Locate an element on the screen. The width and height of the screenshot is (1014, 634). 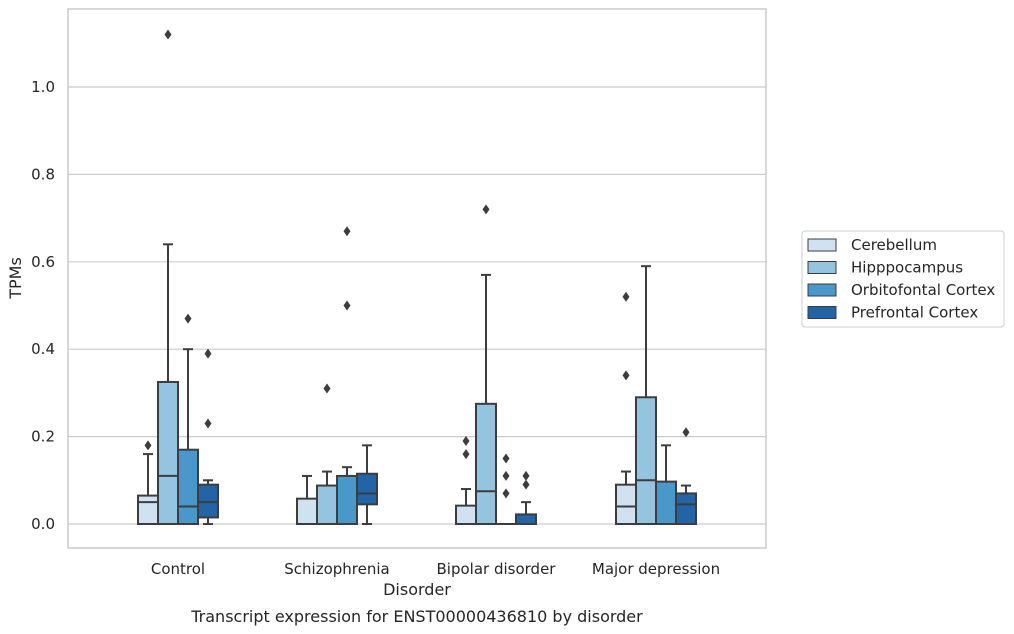
y-tick-labels: 0.0 0.2 0.4 0.6 0.8 1.0 is located at coordinates (43, 305).